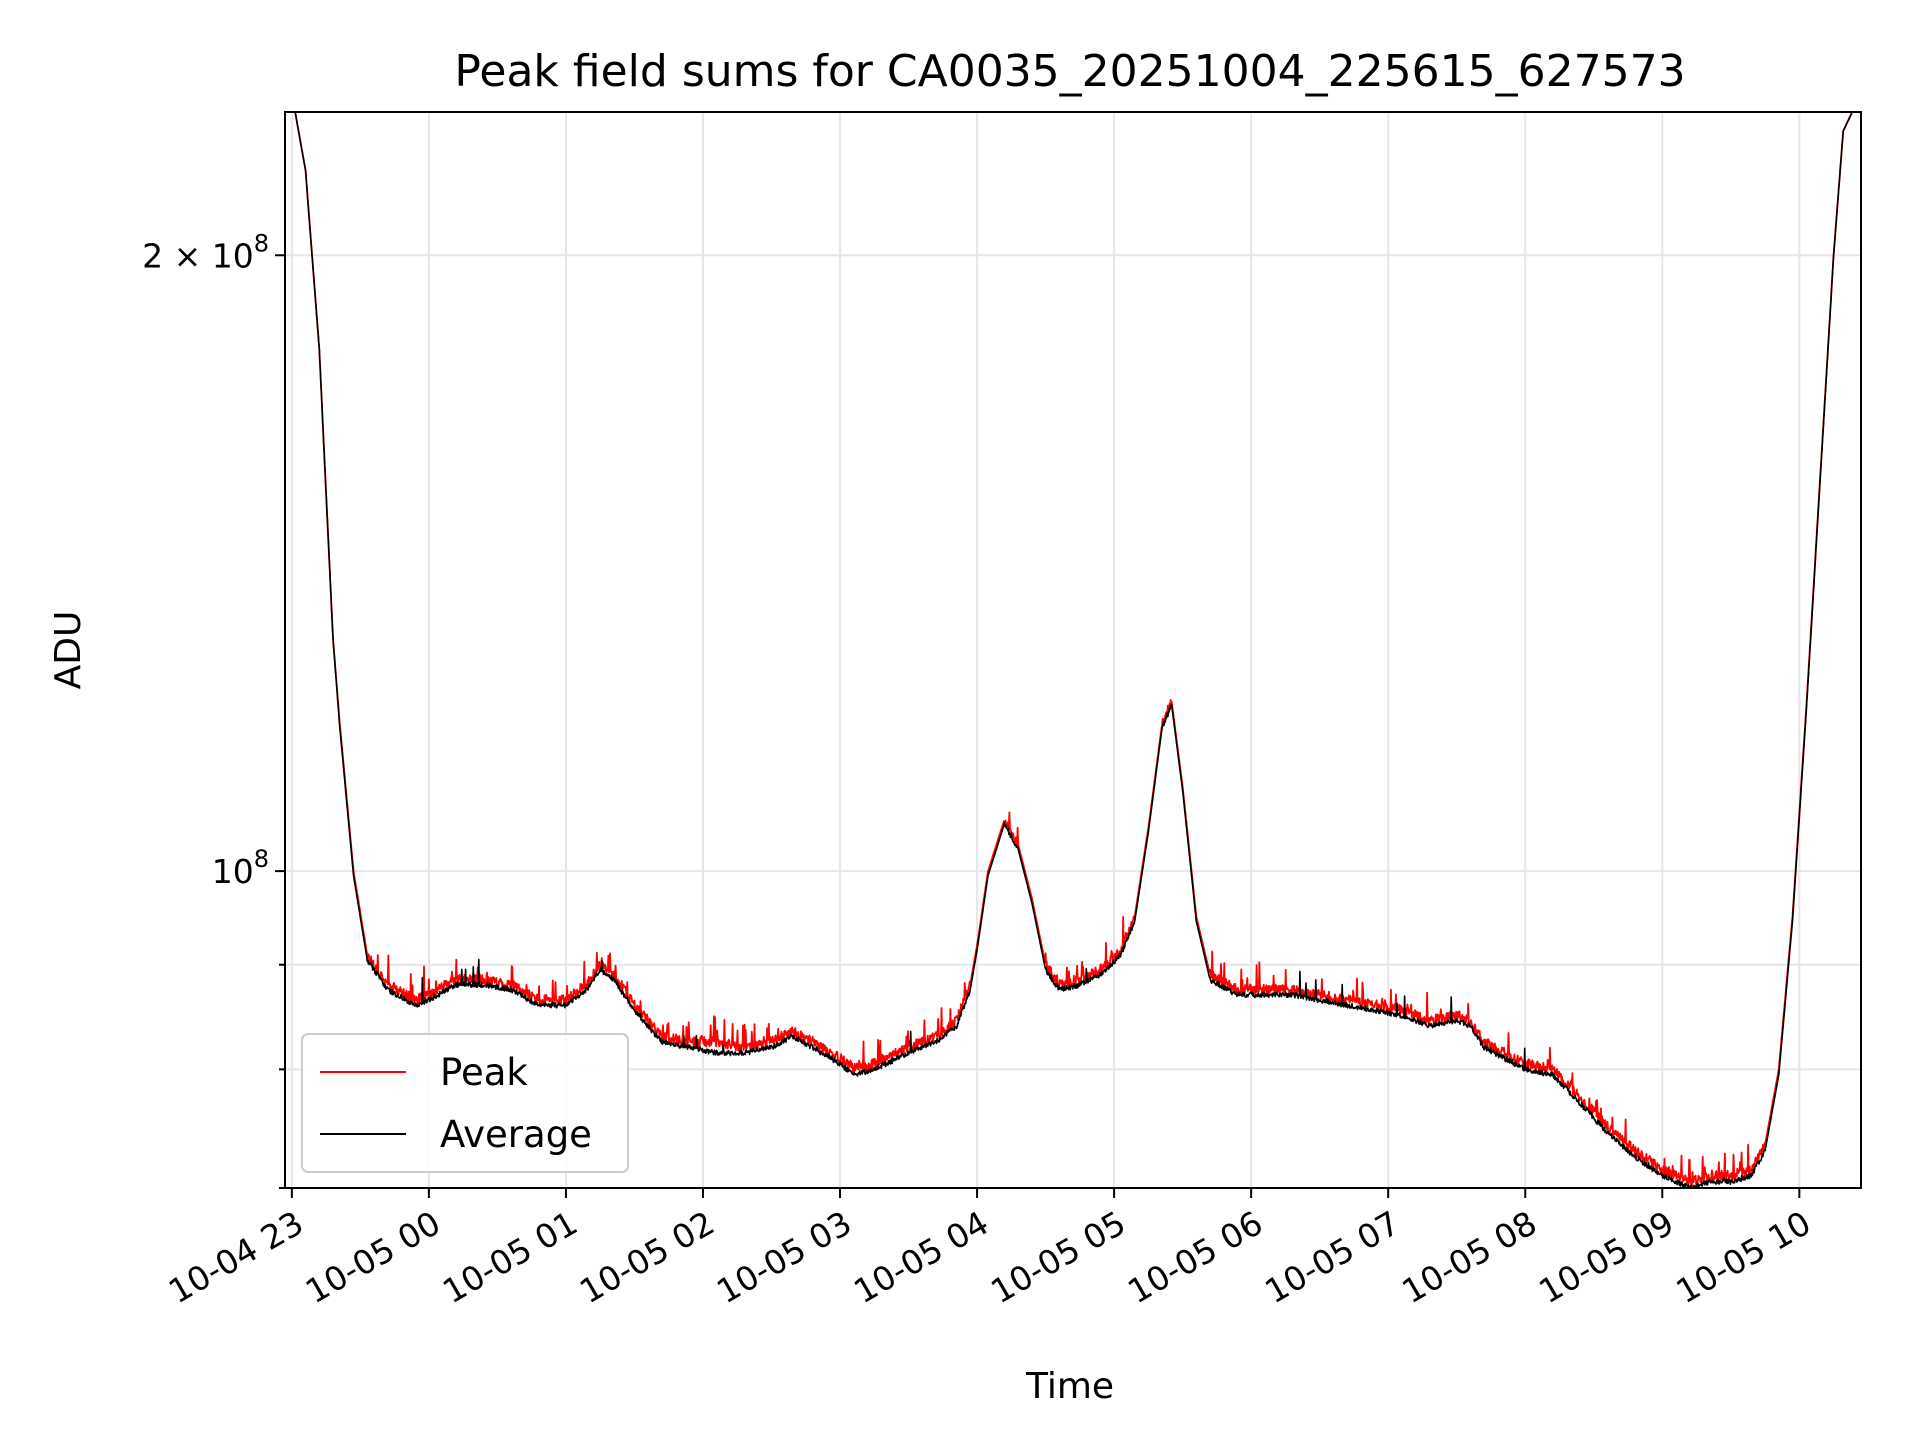  I want to click on y-tick-label: 2 × 108, so click(205, 252).